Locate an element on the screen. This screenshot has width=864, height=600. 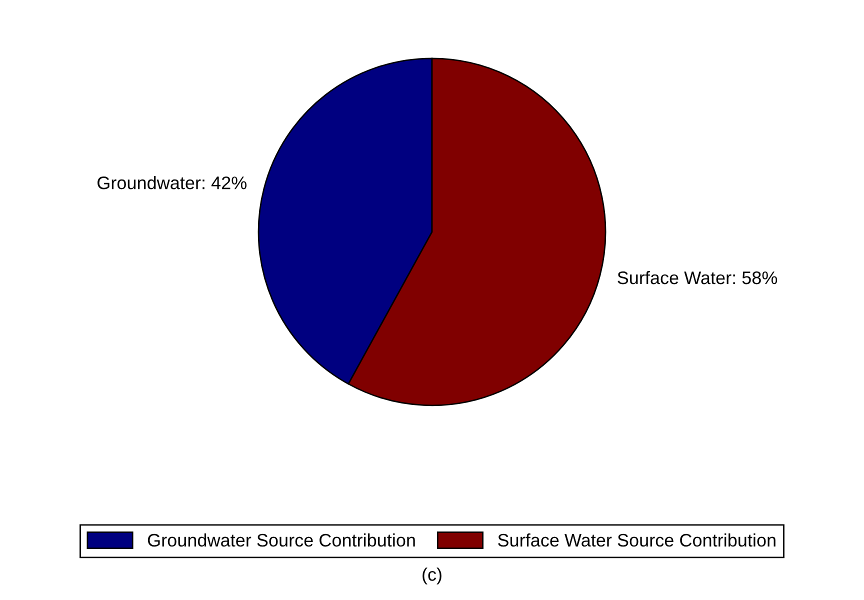
legend-label: Groundwater Source Contribution is located at coordinates (281, 540).